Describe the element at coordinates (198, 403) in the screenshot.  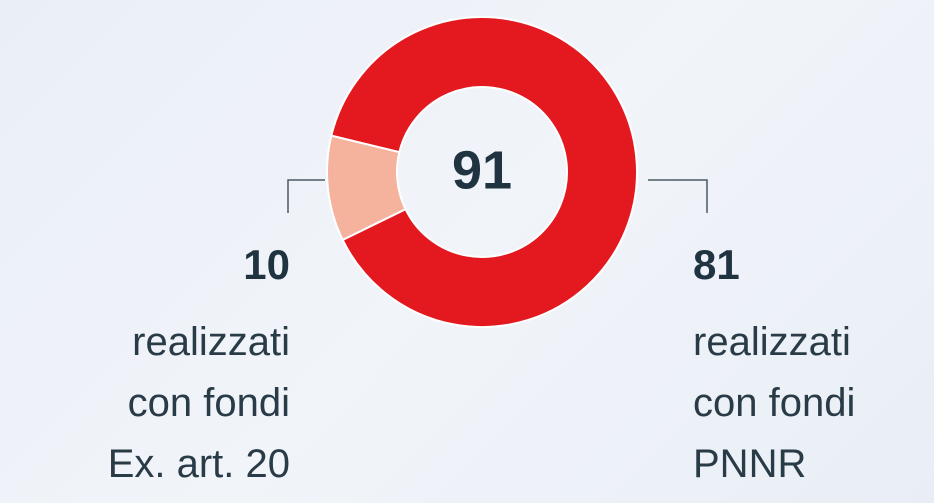
I see `category-label: realizzati con fondi Ex. art. 20` at that location.